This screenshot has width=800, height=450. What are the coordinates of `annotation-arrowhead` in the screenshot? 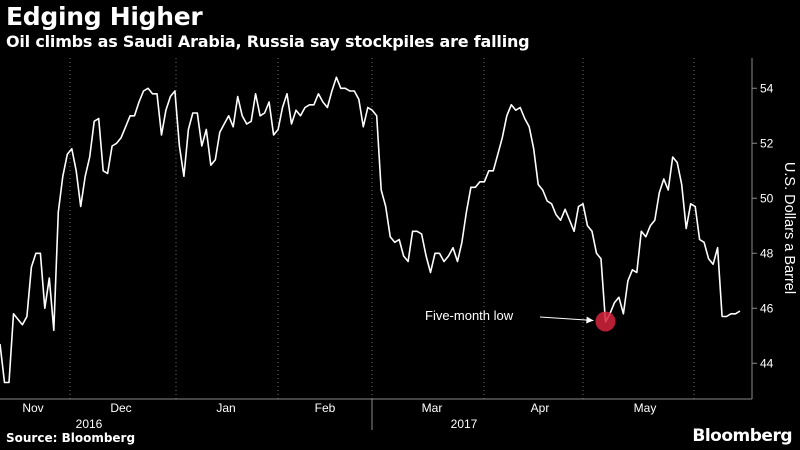 It's located at (590, 320).